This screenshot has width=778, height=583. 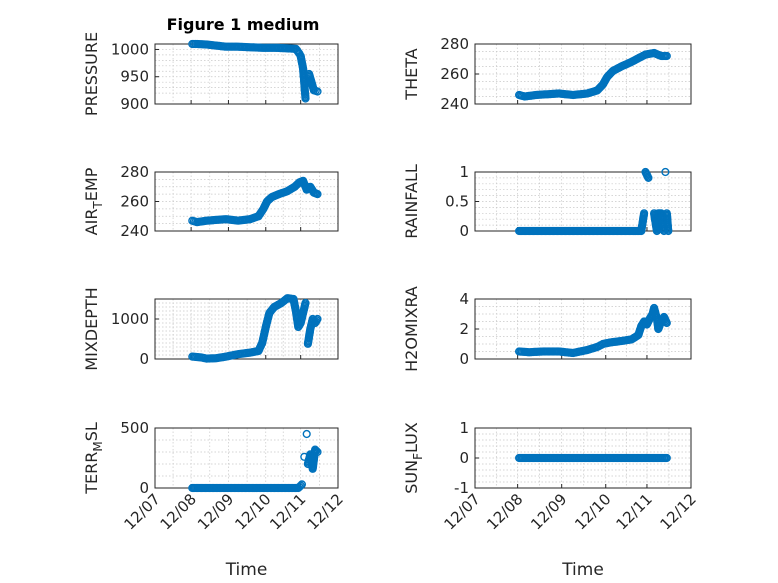 I want to click on y-tick-label: 0.5, so click(x=457, y=202).